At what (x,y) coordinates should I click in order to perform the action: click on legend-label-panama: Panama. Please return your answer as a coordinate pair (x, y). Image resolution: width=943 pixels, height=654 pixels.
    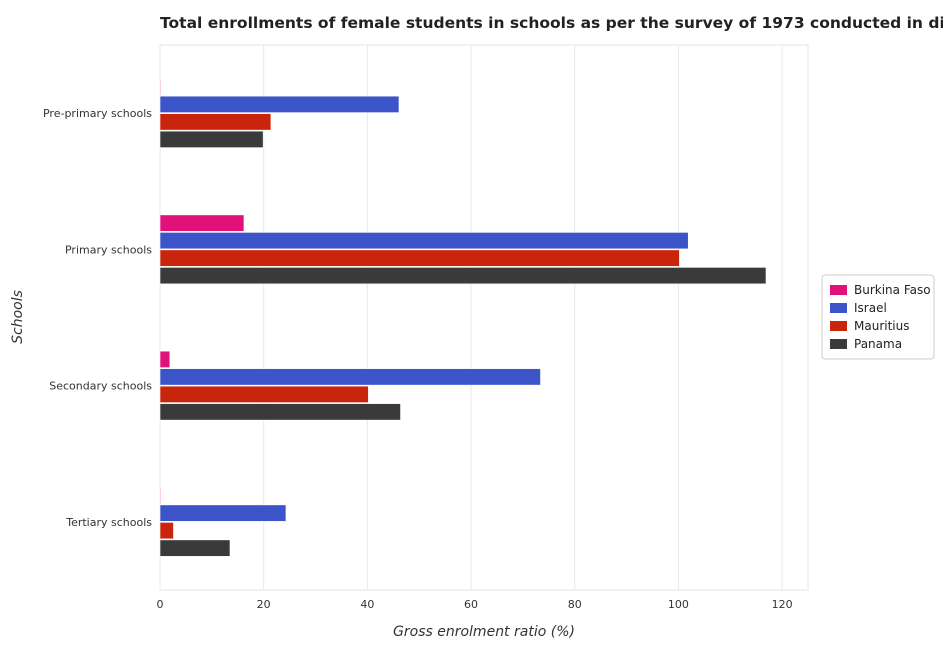
    Looking at the image, I should click on (878, 344).